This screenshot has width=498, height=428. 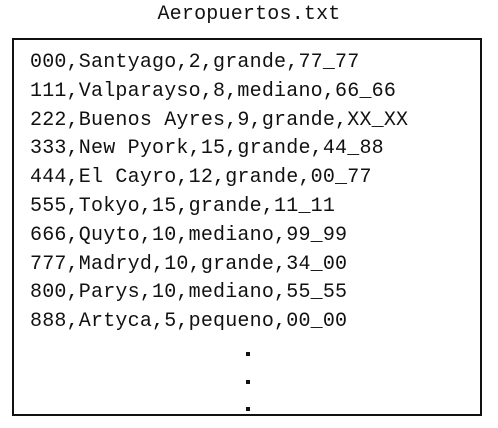 I want to click on record-line: 888,Artyca,5,pequeno,00_00, so click(x=189, y=322).